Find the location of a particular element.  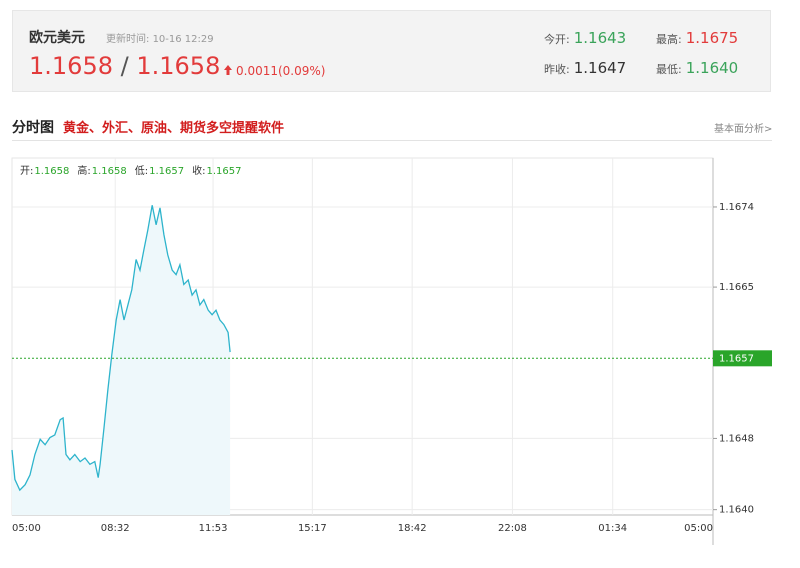

stat-value: 1.1643 is located at coordinates (600, 38).